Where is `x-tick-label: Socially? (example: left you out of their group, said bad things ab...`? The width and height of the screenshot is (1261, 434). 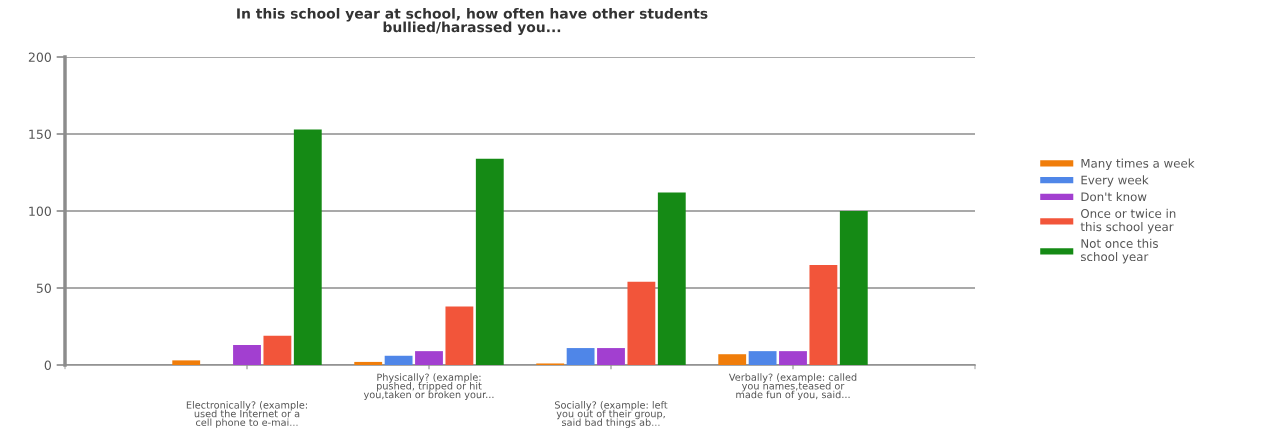
x-tick-label: Socially? (example: left you out of their group, said bad things ab... is located at coordinates (611, 414).